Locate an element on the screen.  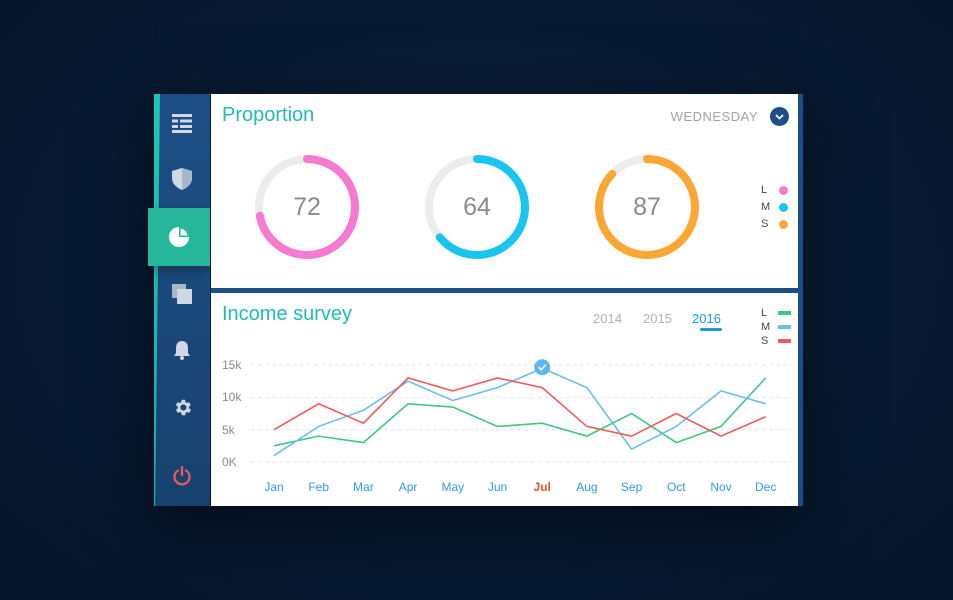
y-tick-label: 10k is located at coordinates (232, 397).